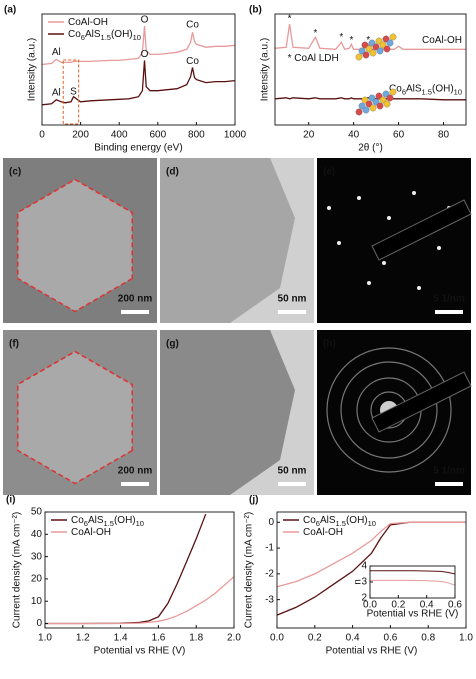  What do you see at coordinates (80, 135) in the screenshot?
I see `x-tick-label: 200` at bounding box center [80, 135].